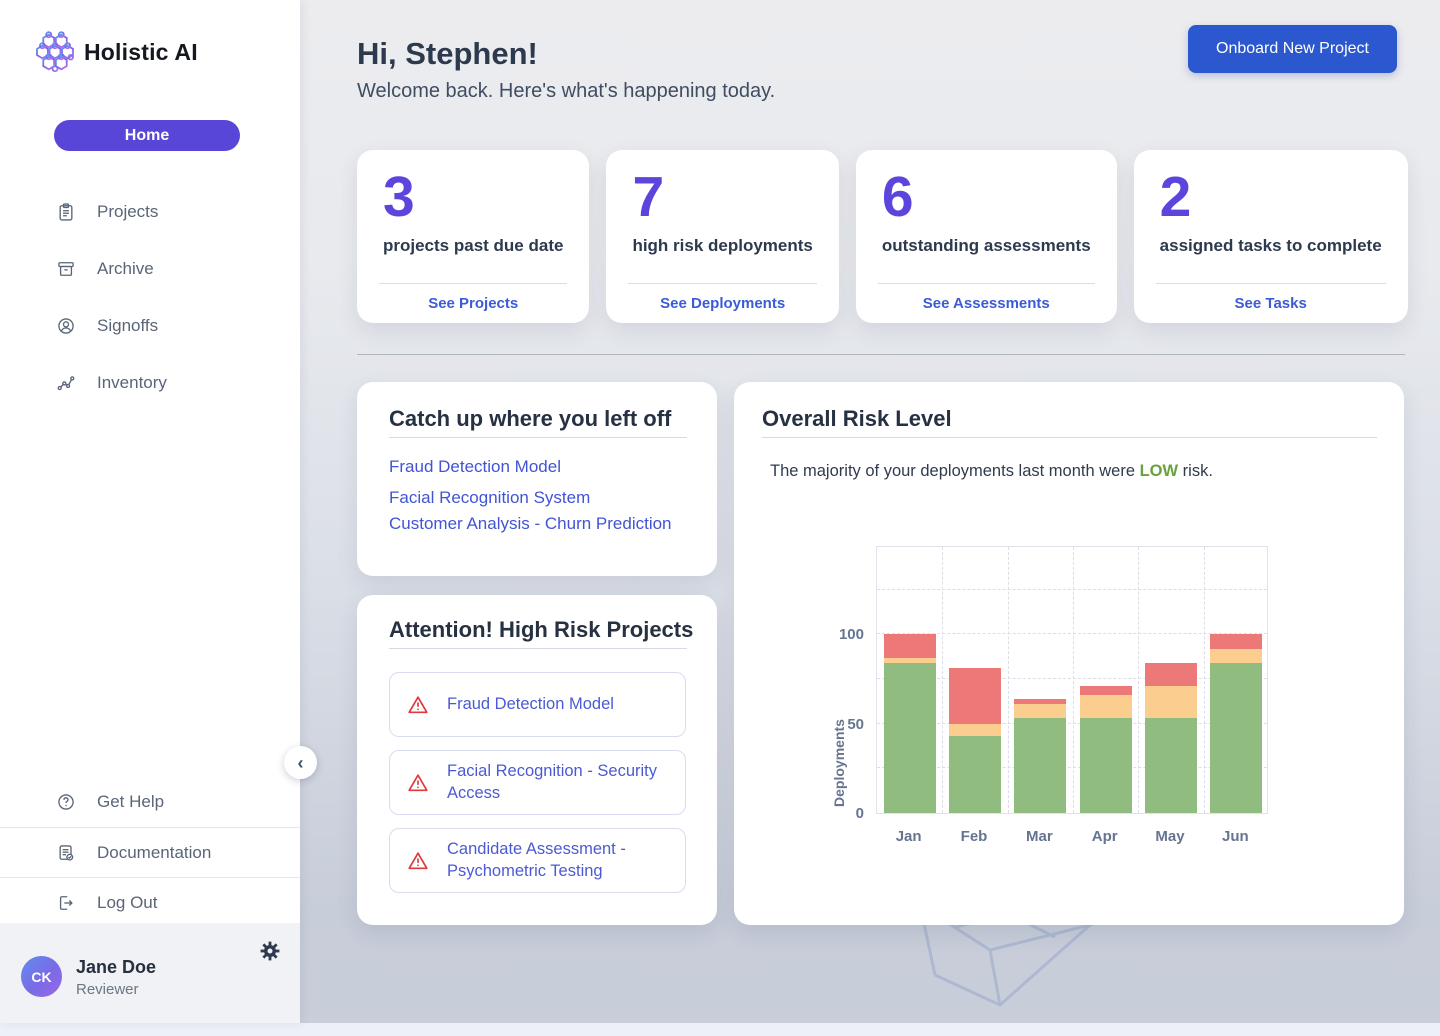 The width and height of the screenshot is (1440, 1036). What do you see at coordinates (141, 51) in the screenshot?
I see `brand-name: Holistic AI` at bounding box center [141, 51].